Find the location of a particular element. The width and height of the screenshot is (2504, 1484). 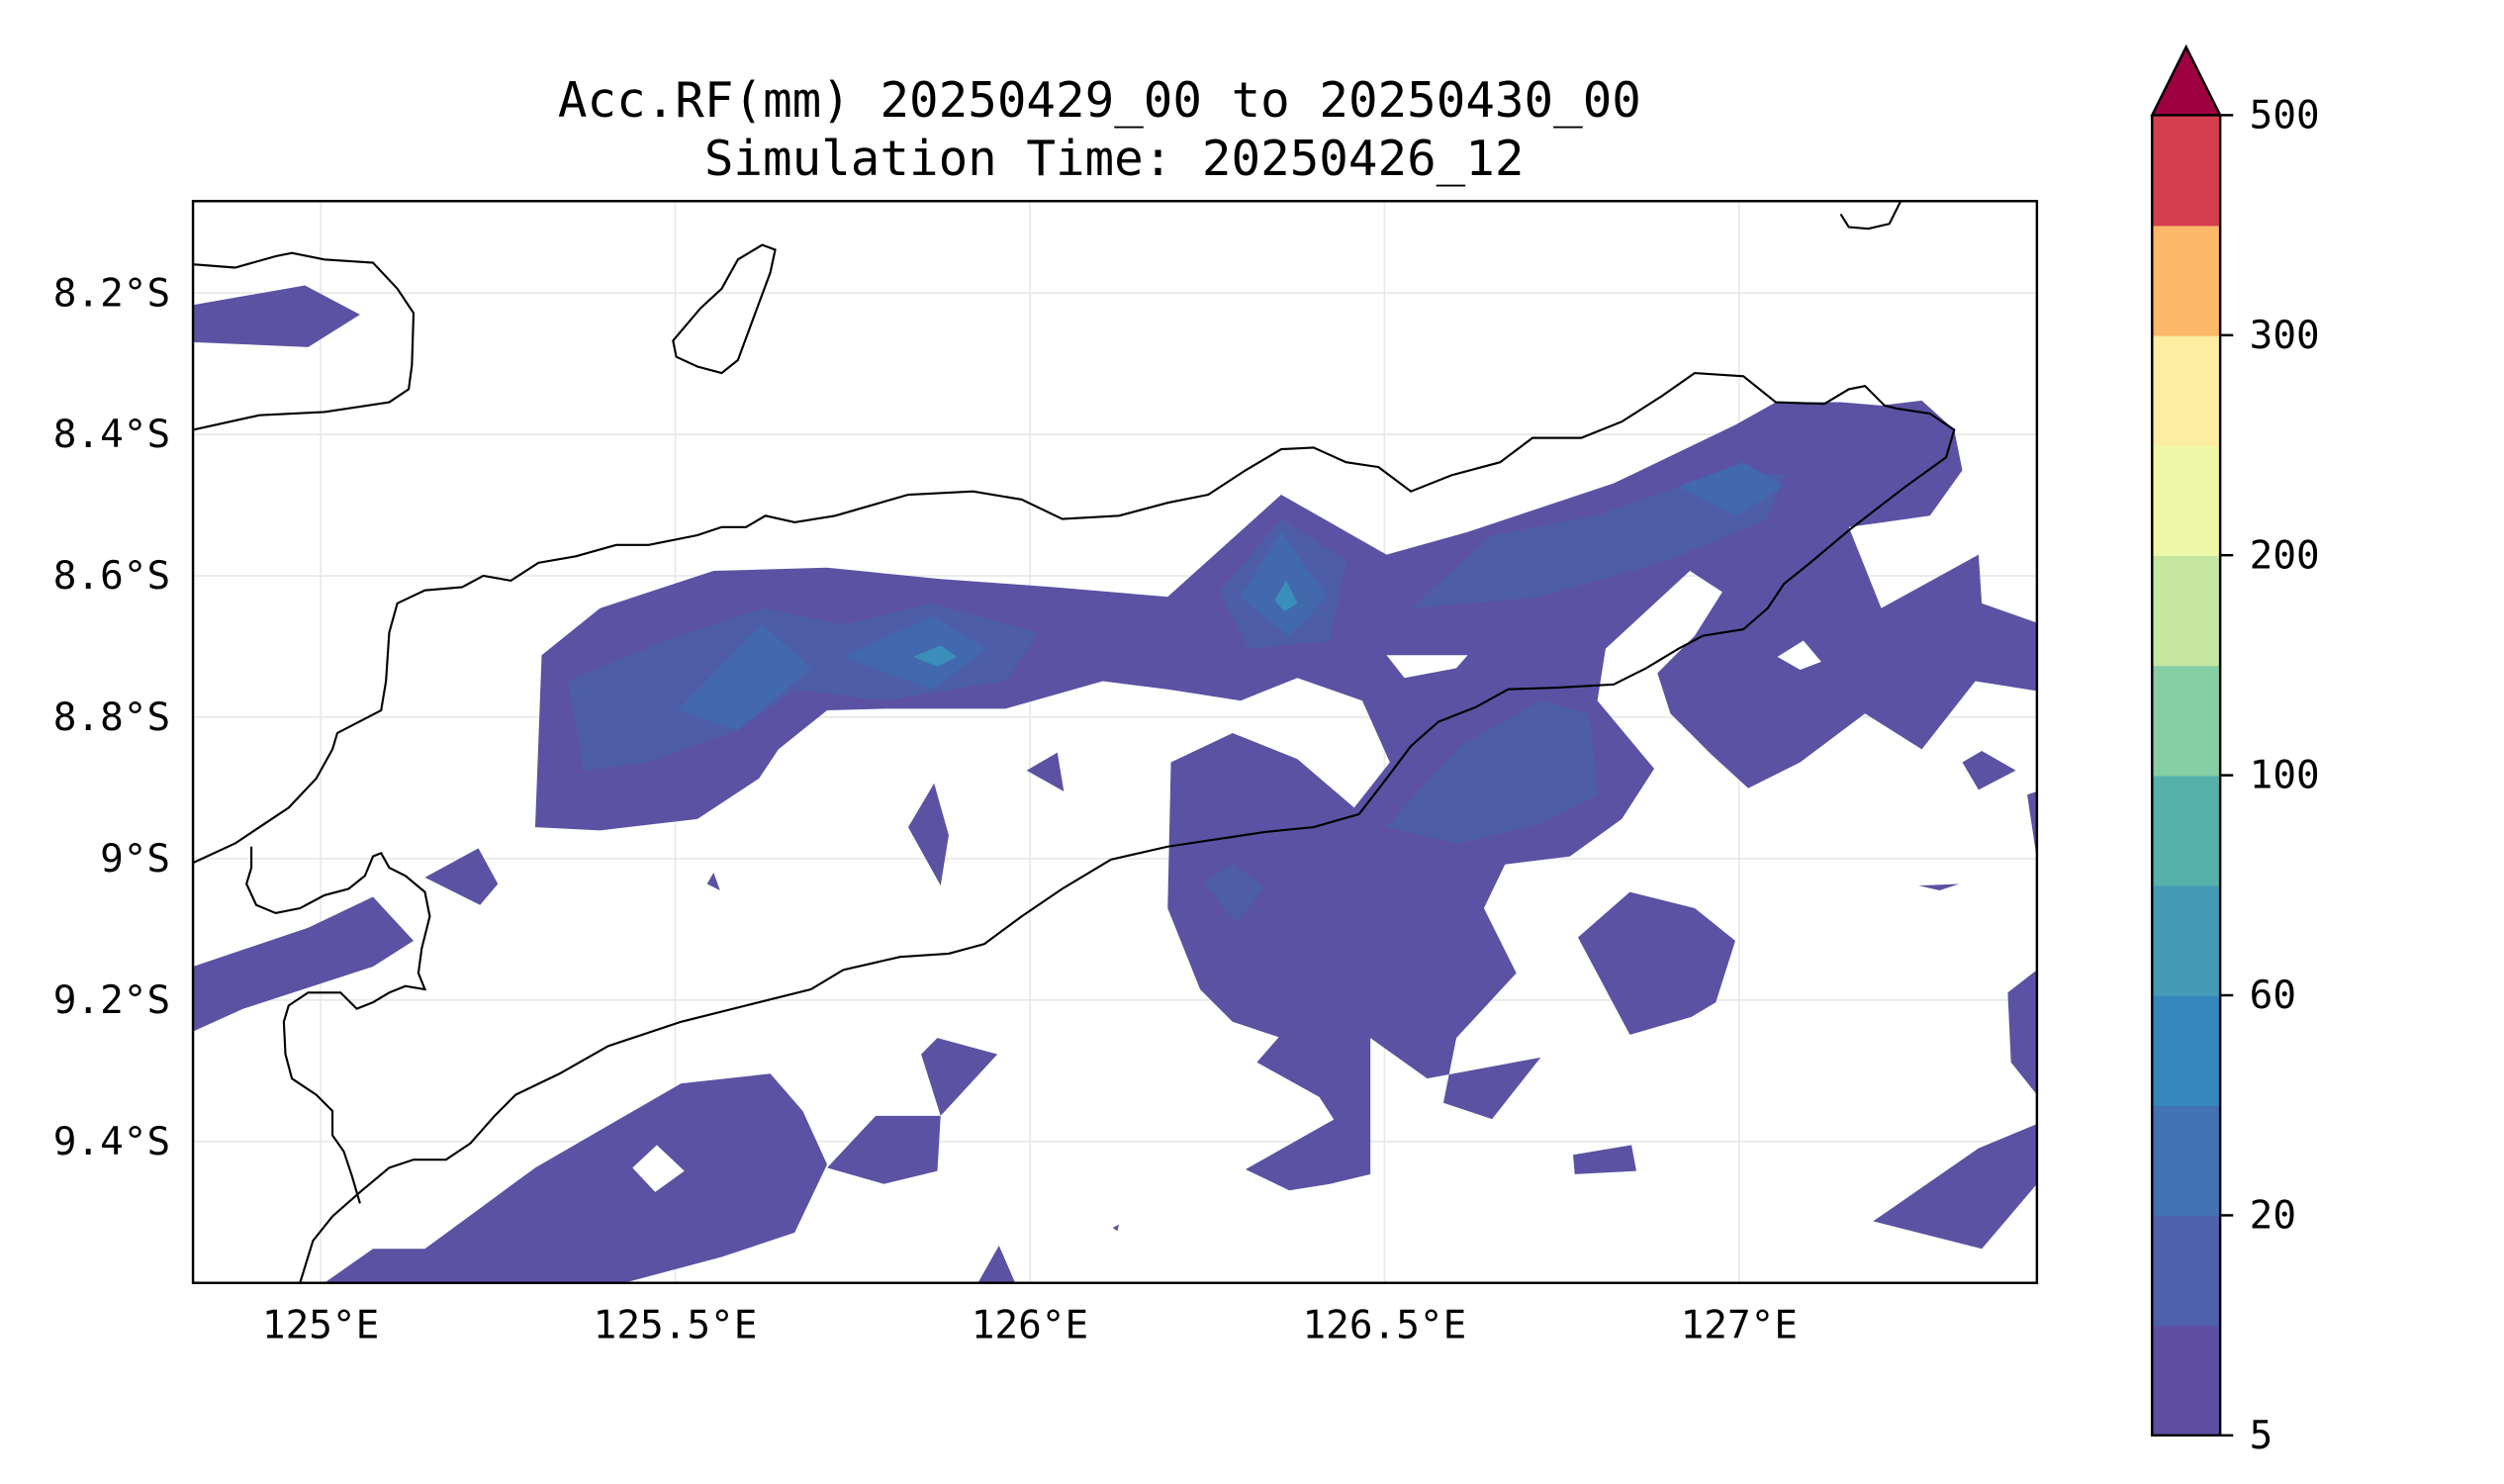

lat-tick-label: 8.8°S is located at coordinates (111, 717).